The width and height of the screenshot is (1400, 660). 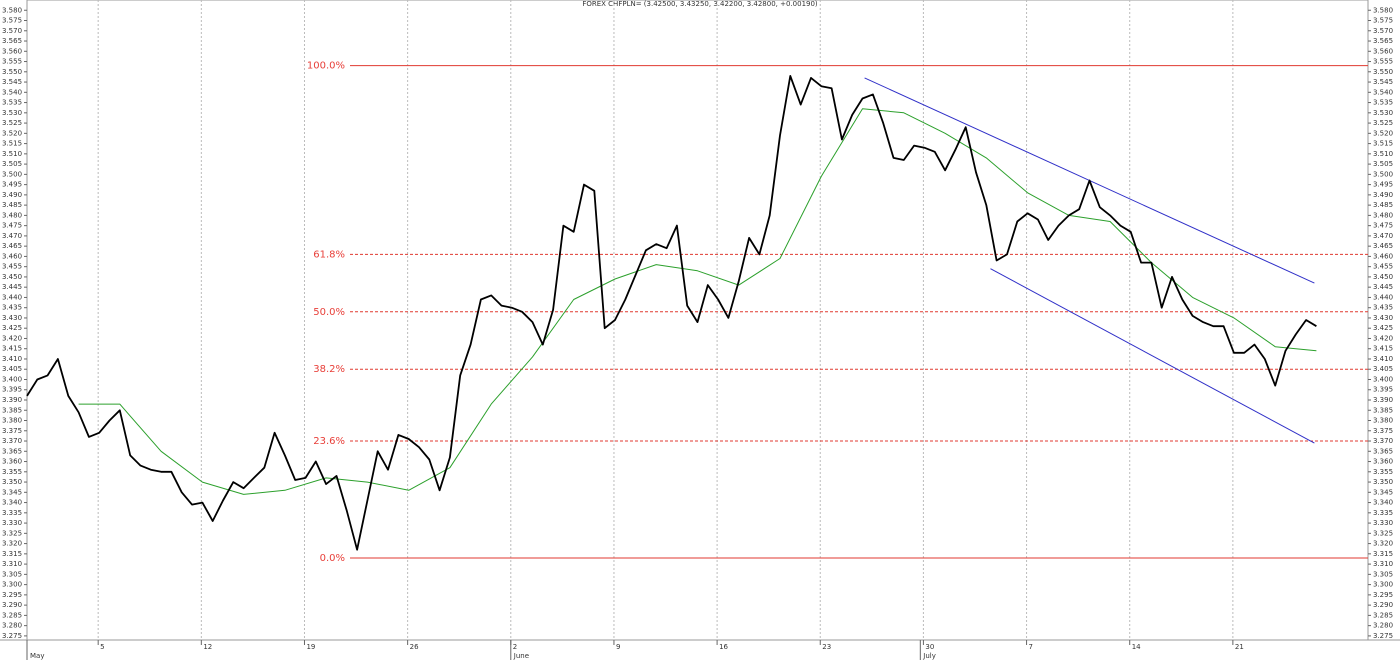 I want to click on month-label: June, so click(x=521, y=656).